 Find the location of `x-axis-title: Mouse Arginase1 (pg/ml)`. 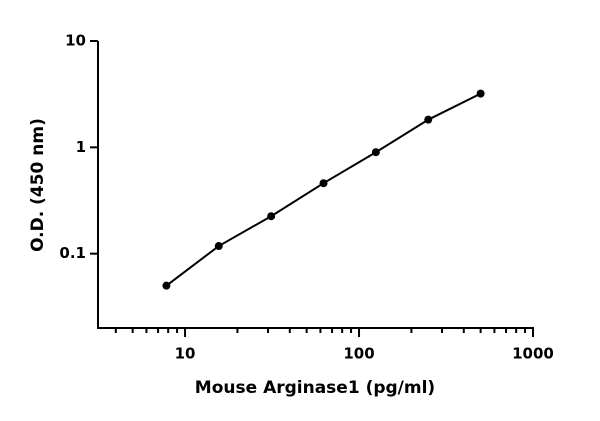

x-axis-title: Mouse Arginase1 (pg/ml) is located at coordinates (315, 388).